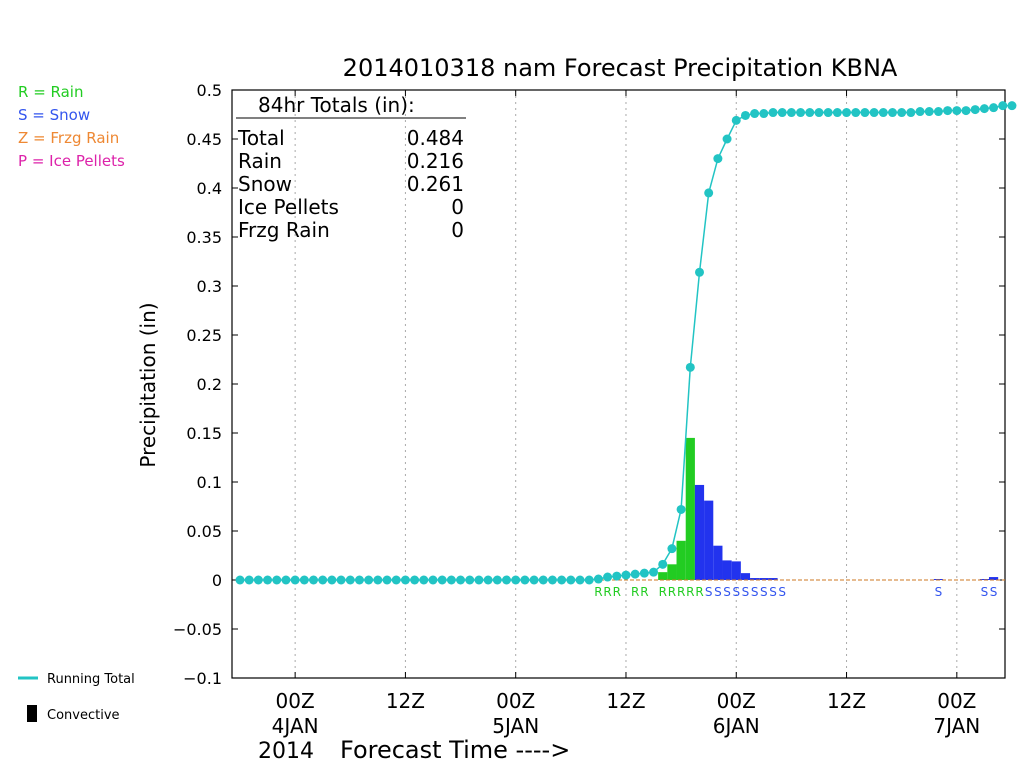 This screenshot has width=1024, height=768. I want to click on x-axis-label: Forecast Time ---->, so click(455, 750).